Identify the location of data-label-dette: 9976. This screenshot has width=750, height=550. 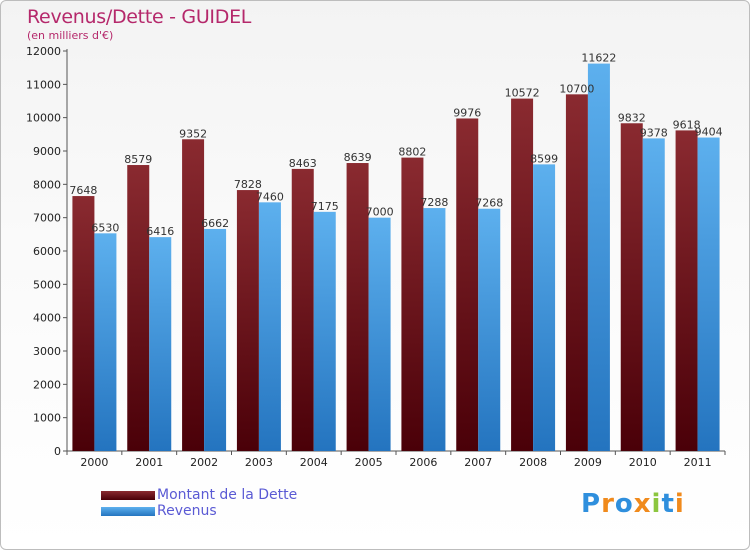
(467, 112).